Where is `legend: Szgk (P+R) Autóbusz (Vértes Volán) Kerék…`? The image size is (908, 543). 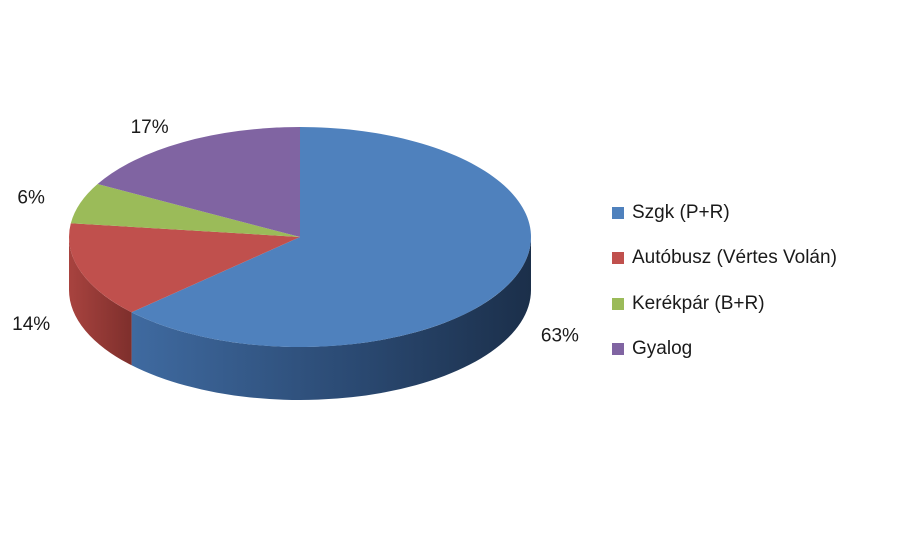 legend: Szgk (P+R) Autóbusz (Vértes Volán) Kerék… is located at coordinates (724, 281).